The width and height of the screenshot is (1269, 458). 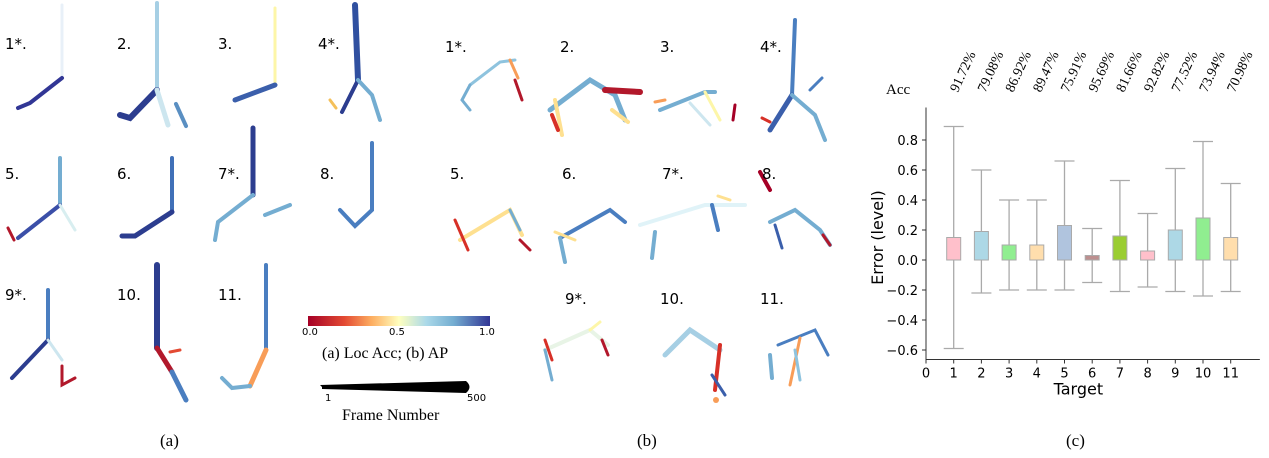 What do you see at coordinates (1075, 440) in the screenshot?
I see `caption-c: (c)` at bounding box center [1075, 440].